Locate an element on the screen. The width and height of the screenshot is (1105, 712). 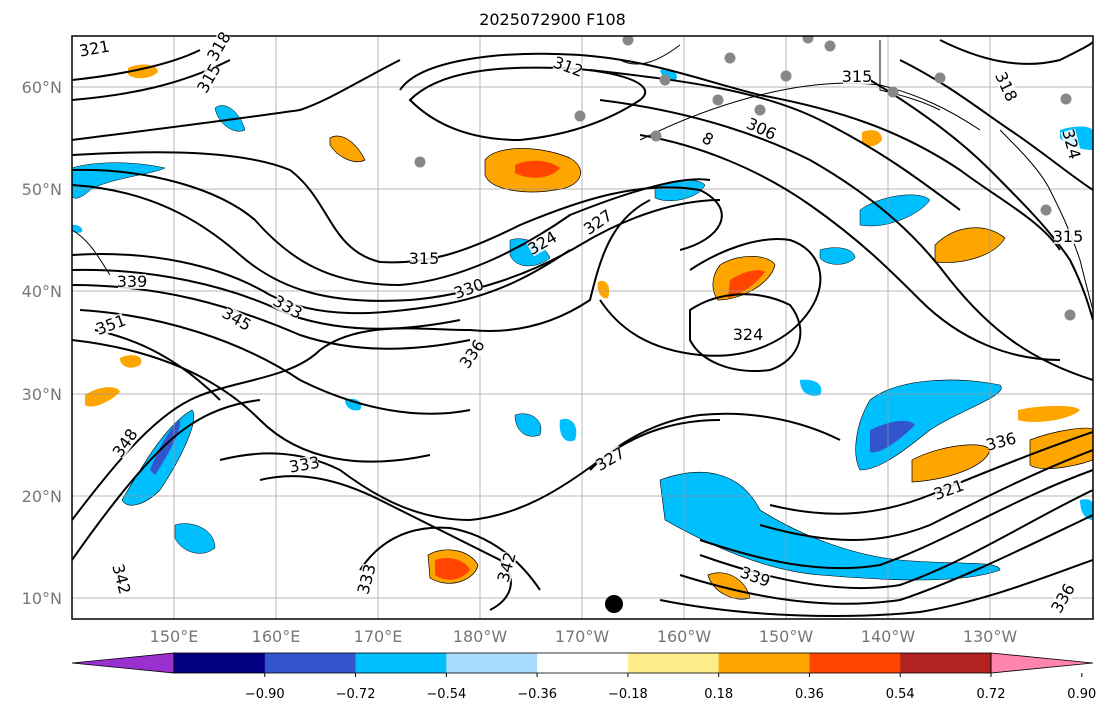
lon-label: 150°E is located at coordinates (174, 636).